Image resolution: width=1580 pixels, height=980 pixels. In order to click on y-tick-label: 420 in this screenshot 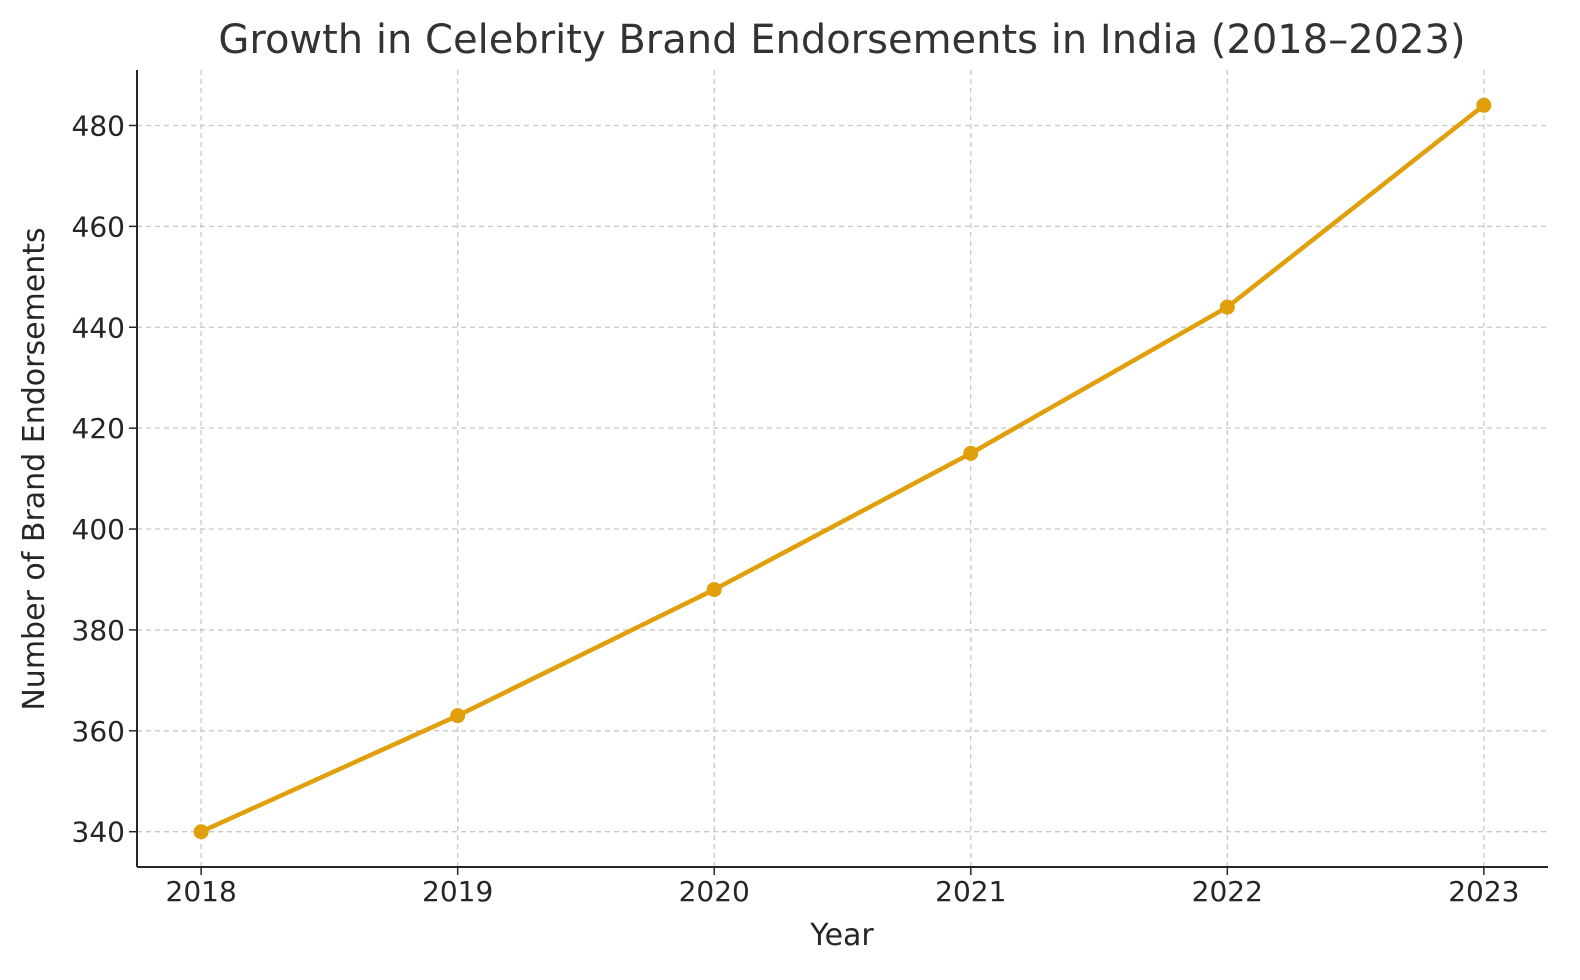, I will do `click(98, 428)`.